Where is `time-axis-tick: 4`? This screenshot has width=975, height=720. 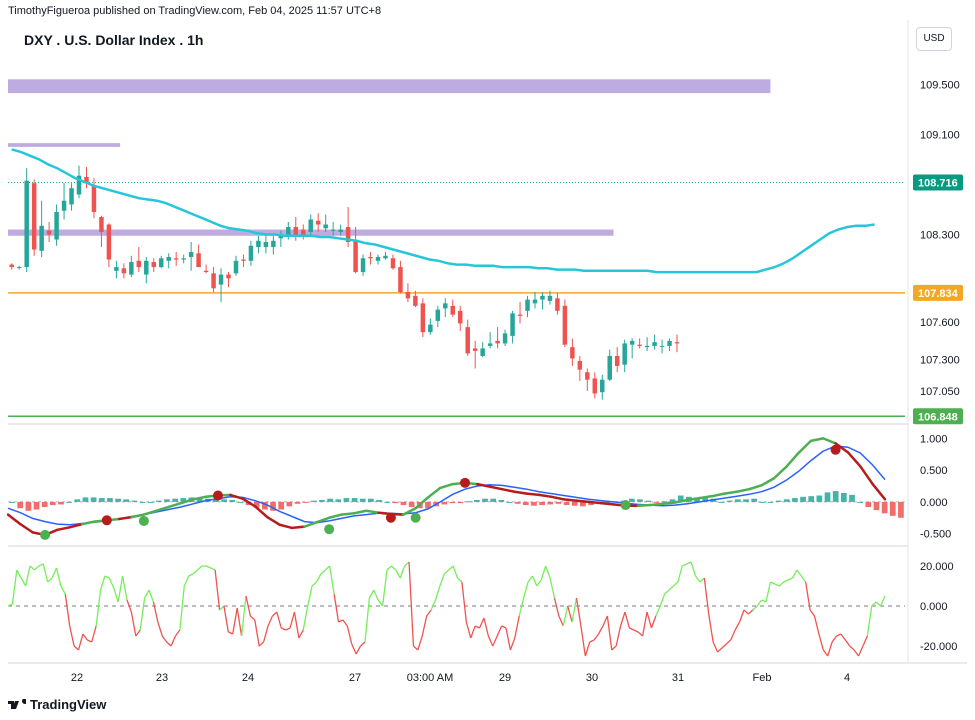 time-axis-tick: 4 is located at coordinates (847, 678).